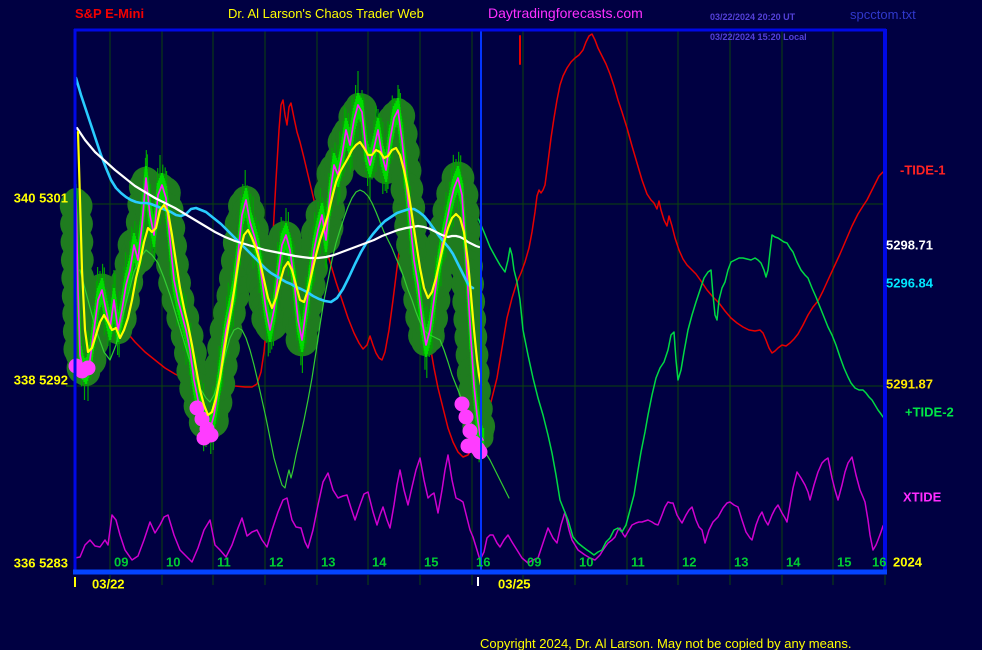 This screenshot has width=982, height=650. I want to click on right-scale-label-1: 5298.71, so click(909, 245).